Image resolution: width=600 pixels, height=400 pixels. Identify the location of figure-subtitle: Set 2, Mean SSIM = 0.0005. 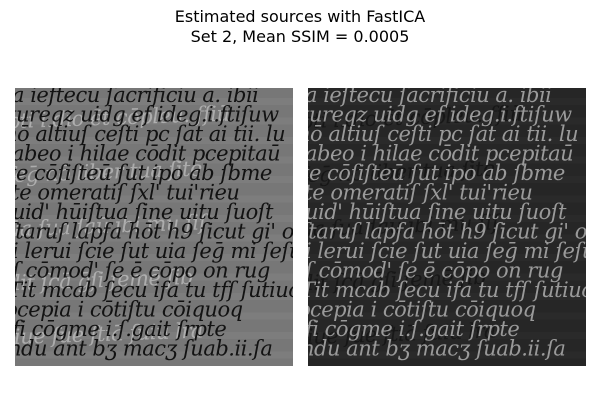
(300, 36).